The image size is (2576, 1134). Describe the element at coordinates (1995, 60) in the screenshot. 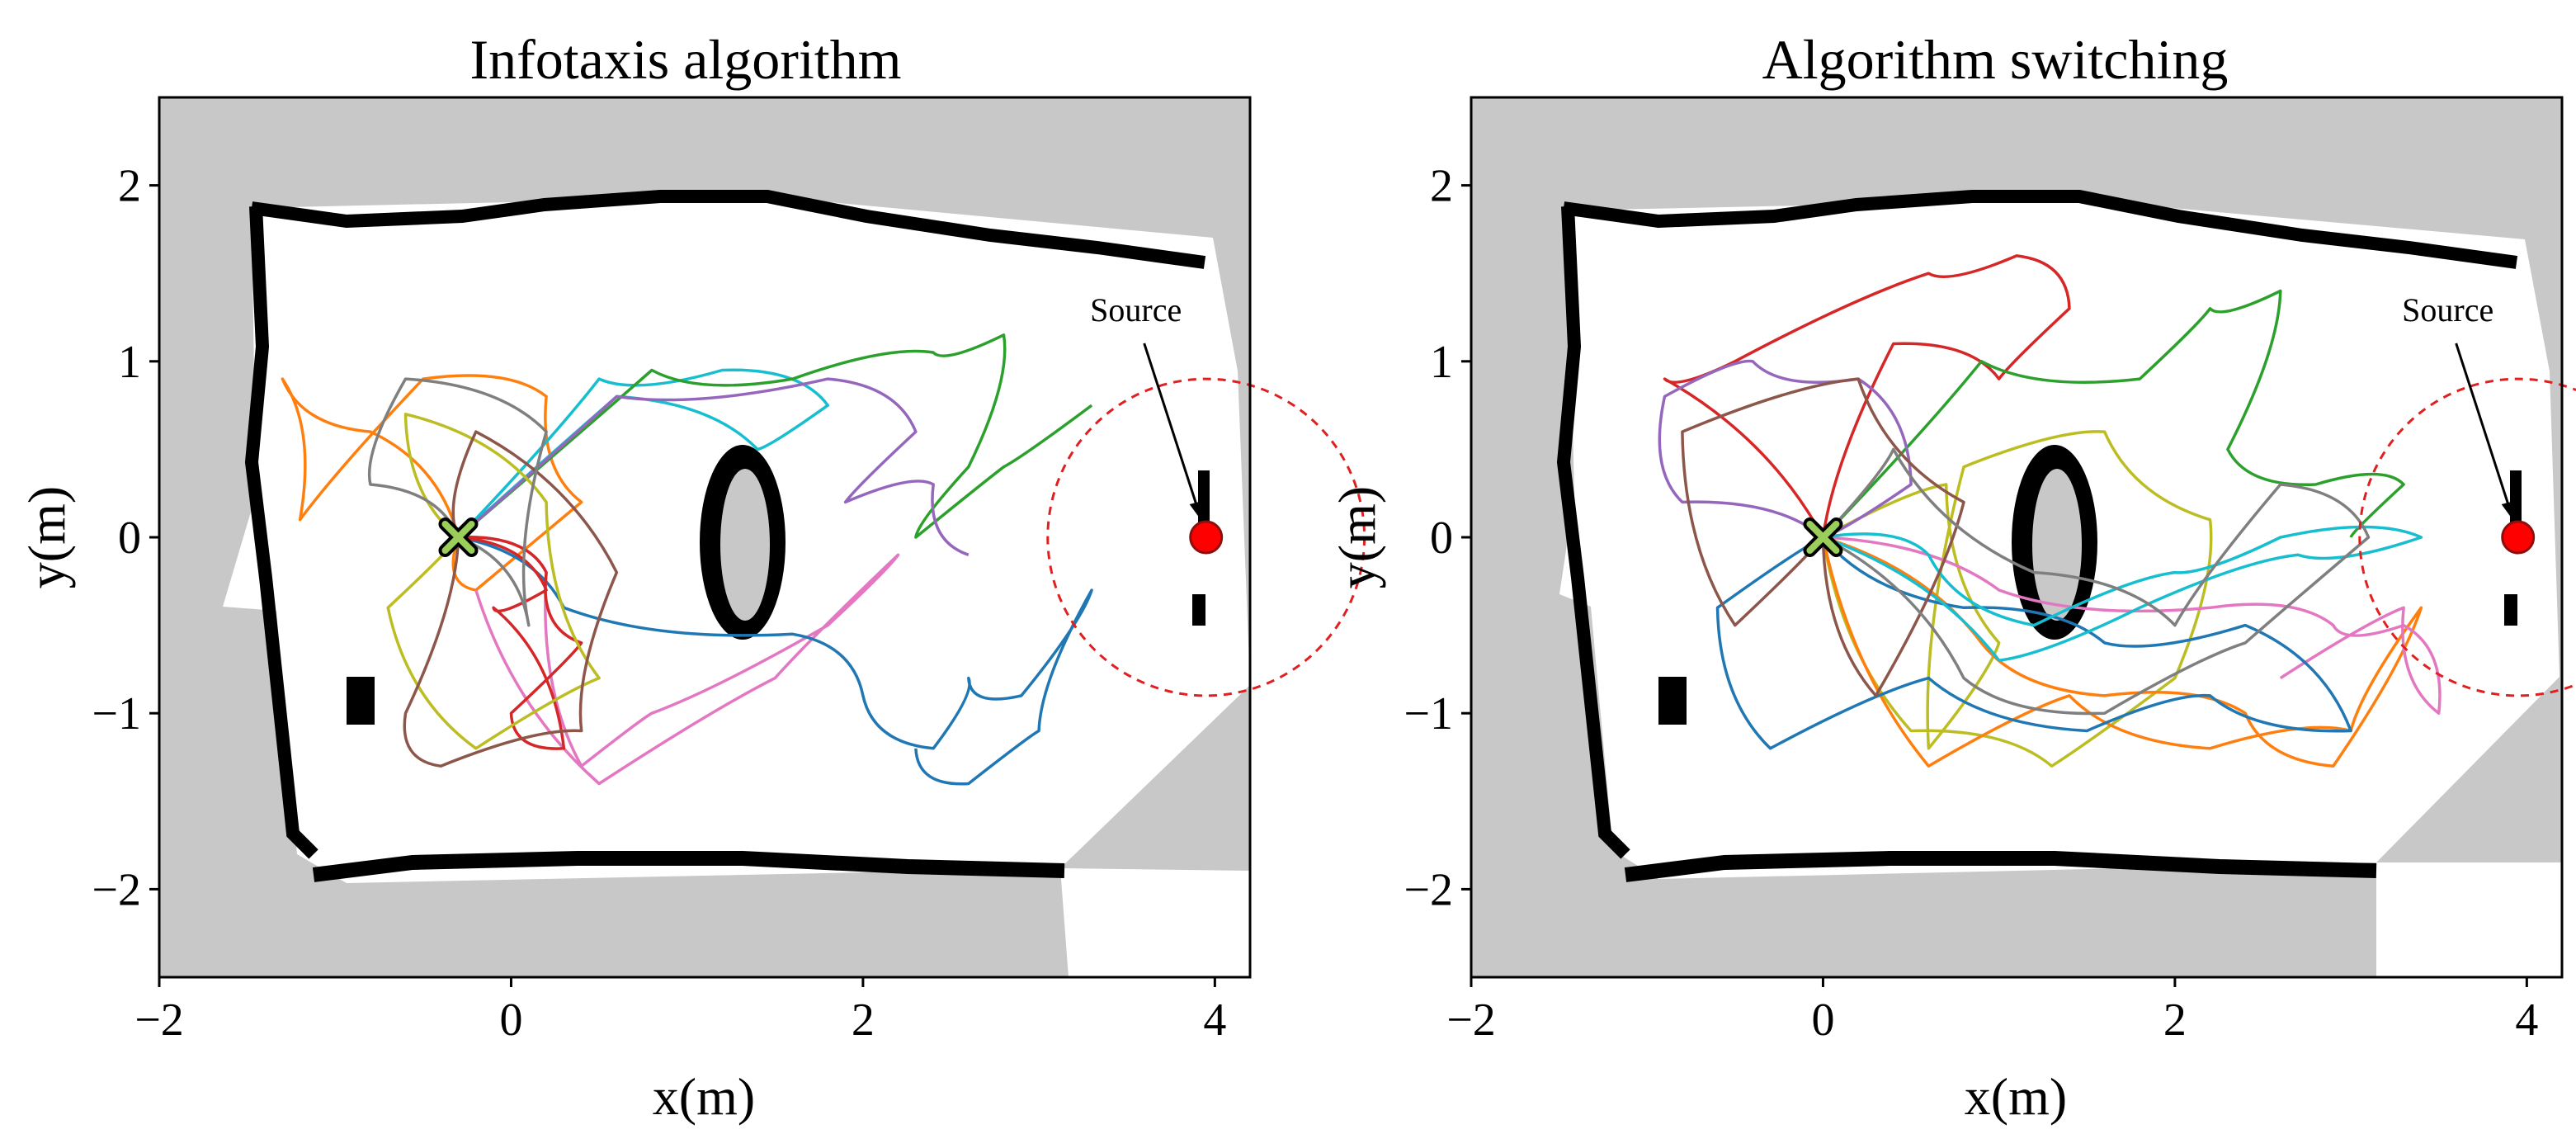

I see `chart-title: Algorithm switching` at that location.